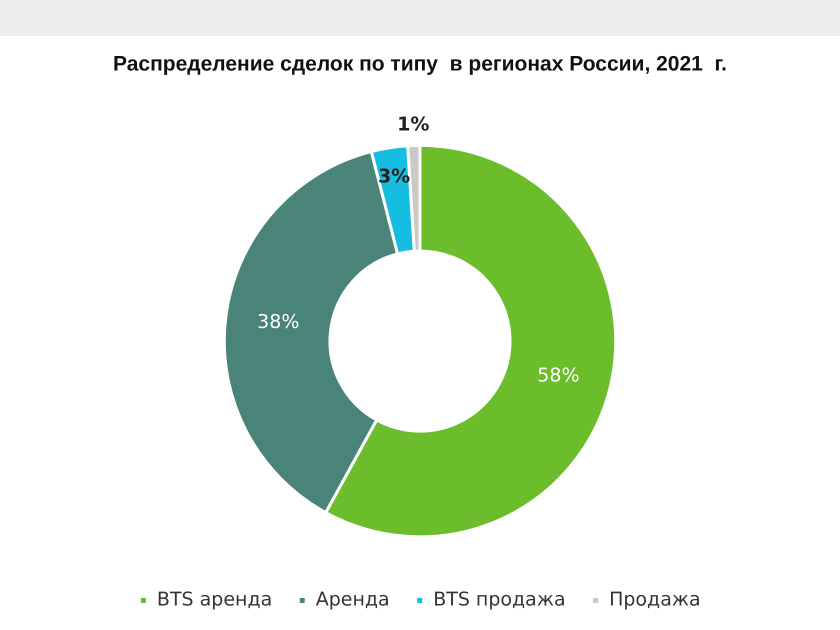  Describe the element at coordinates (499, 599) in the screenshot. I see `legend-label: BTS продажа` at that location.